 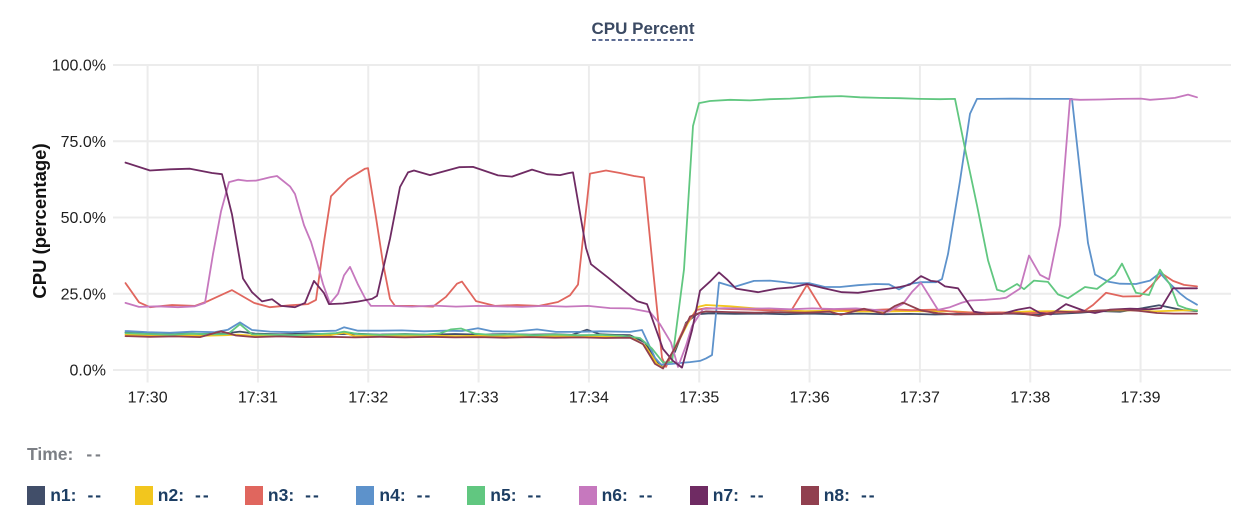 What do you see at coordinates (699, 397) in the screenshot?
I see `svg-text: 17:35` at bounding box center [699, 397].